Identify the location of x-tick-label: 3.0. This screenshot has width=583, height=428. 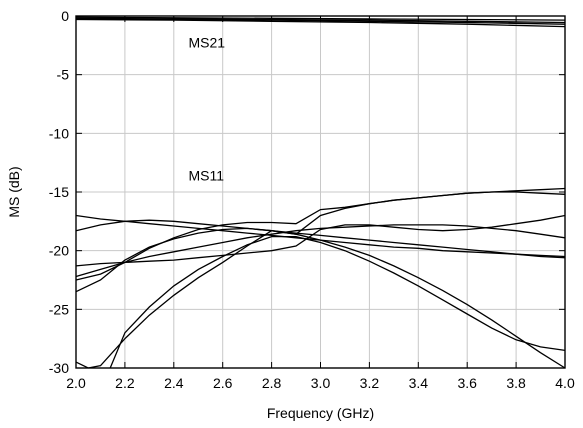
(321, 383).